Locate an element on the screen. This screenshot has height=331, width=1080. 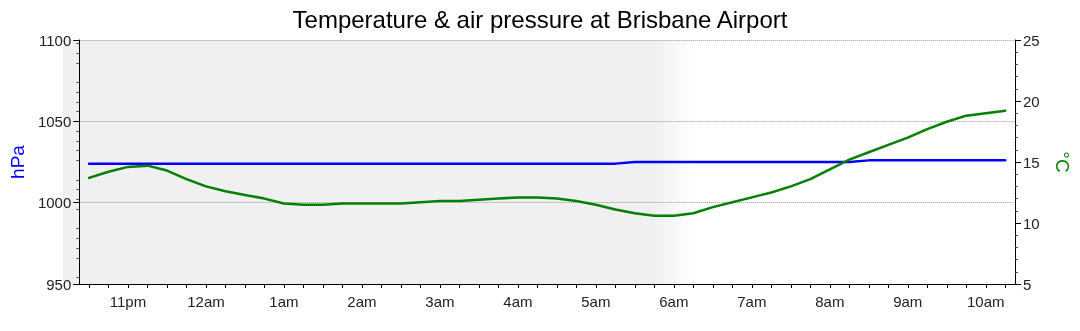
x-tick-label: 10am is located at coordinates (985, 301).